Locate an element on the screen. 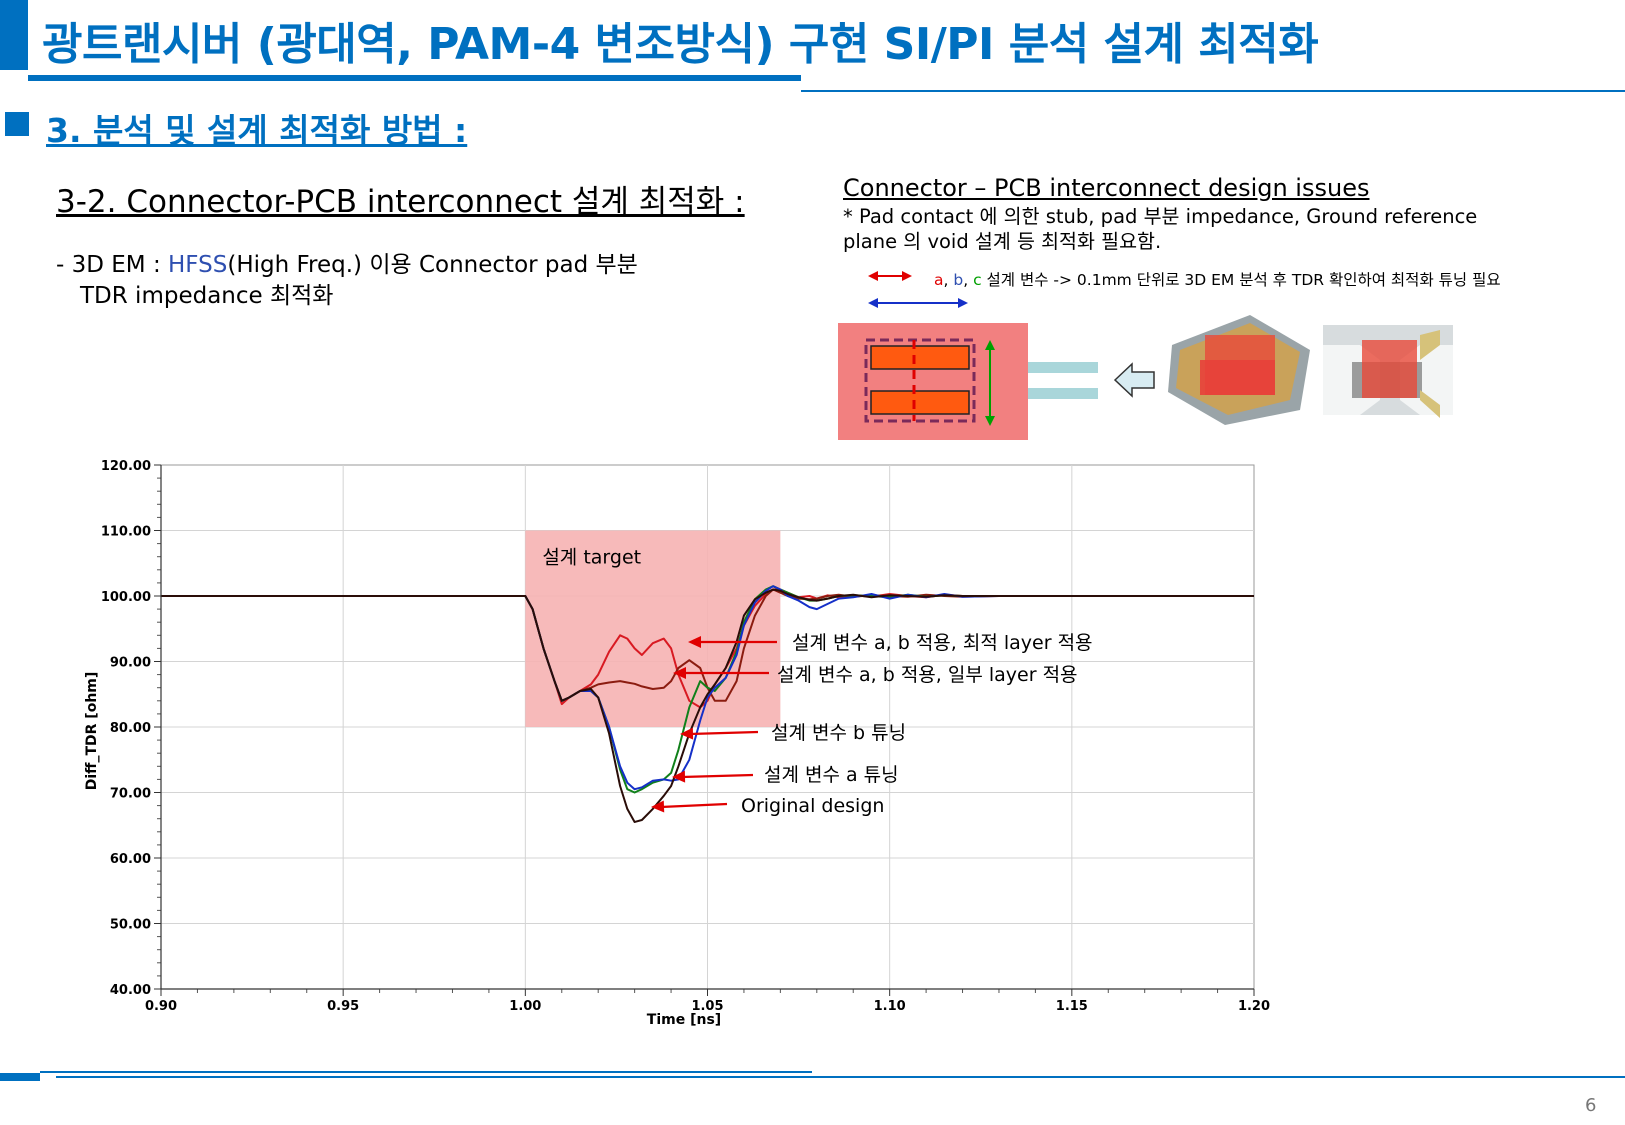 This screenshot has width=1625, height=1125. x-tick-label: 1.20 is located at coordinates (1254, 1006).